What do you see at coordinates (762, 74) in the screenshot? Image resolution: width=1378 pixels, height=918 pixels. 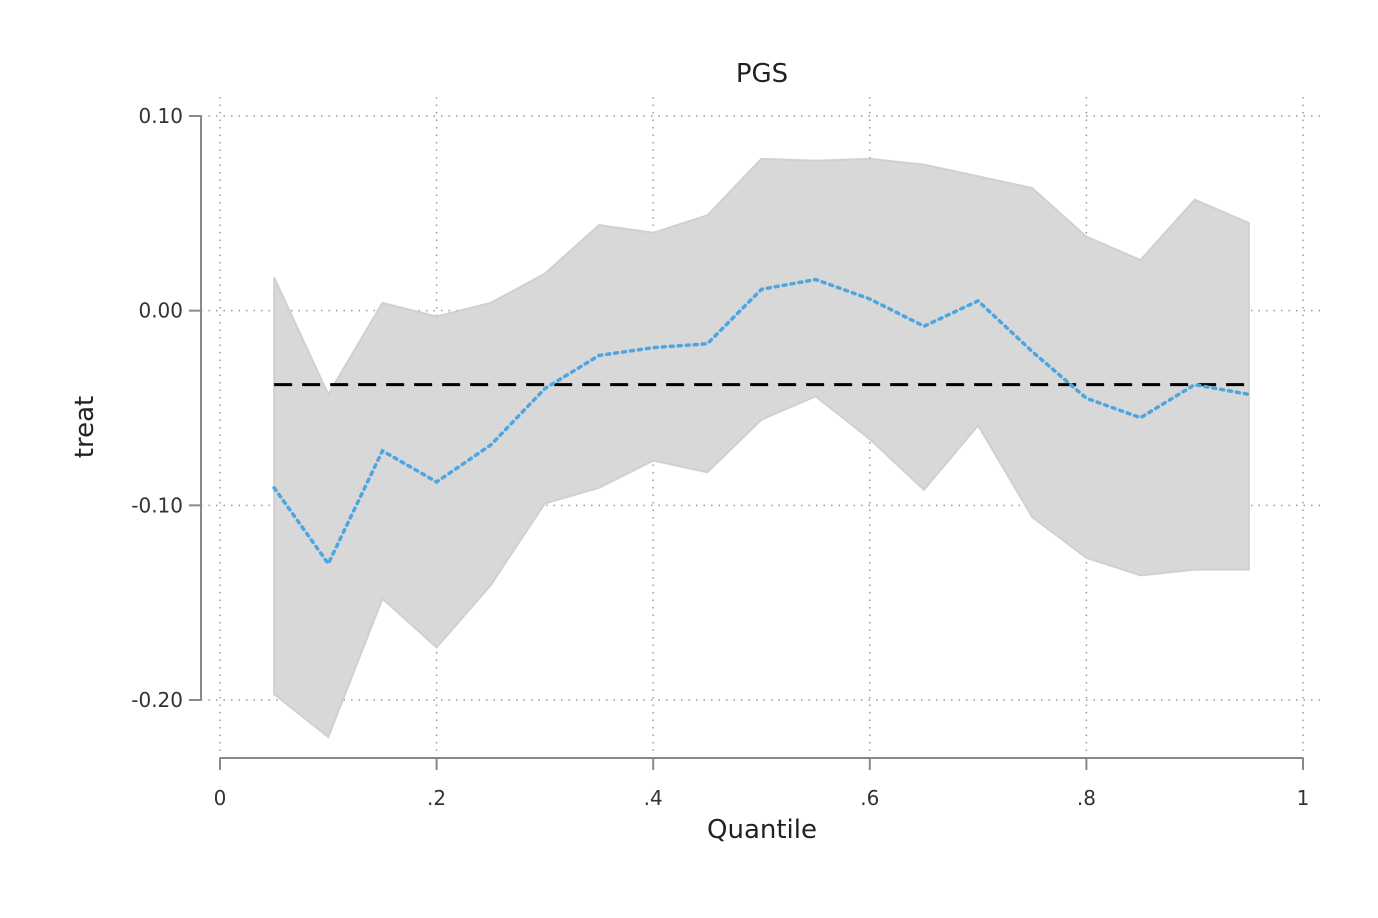 I see `chart-title: PGS` at bounding box center [762, 74].